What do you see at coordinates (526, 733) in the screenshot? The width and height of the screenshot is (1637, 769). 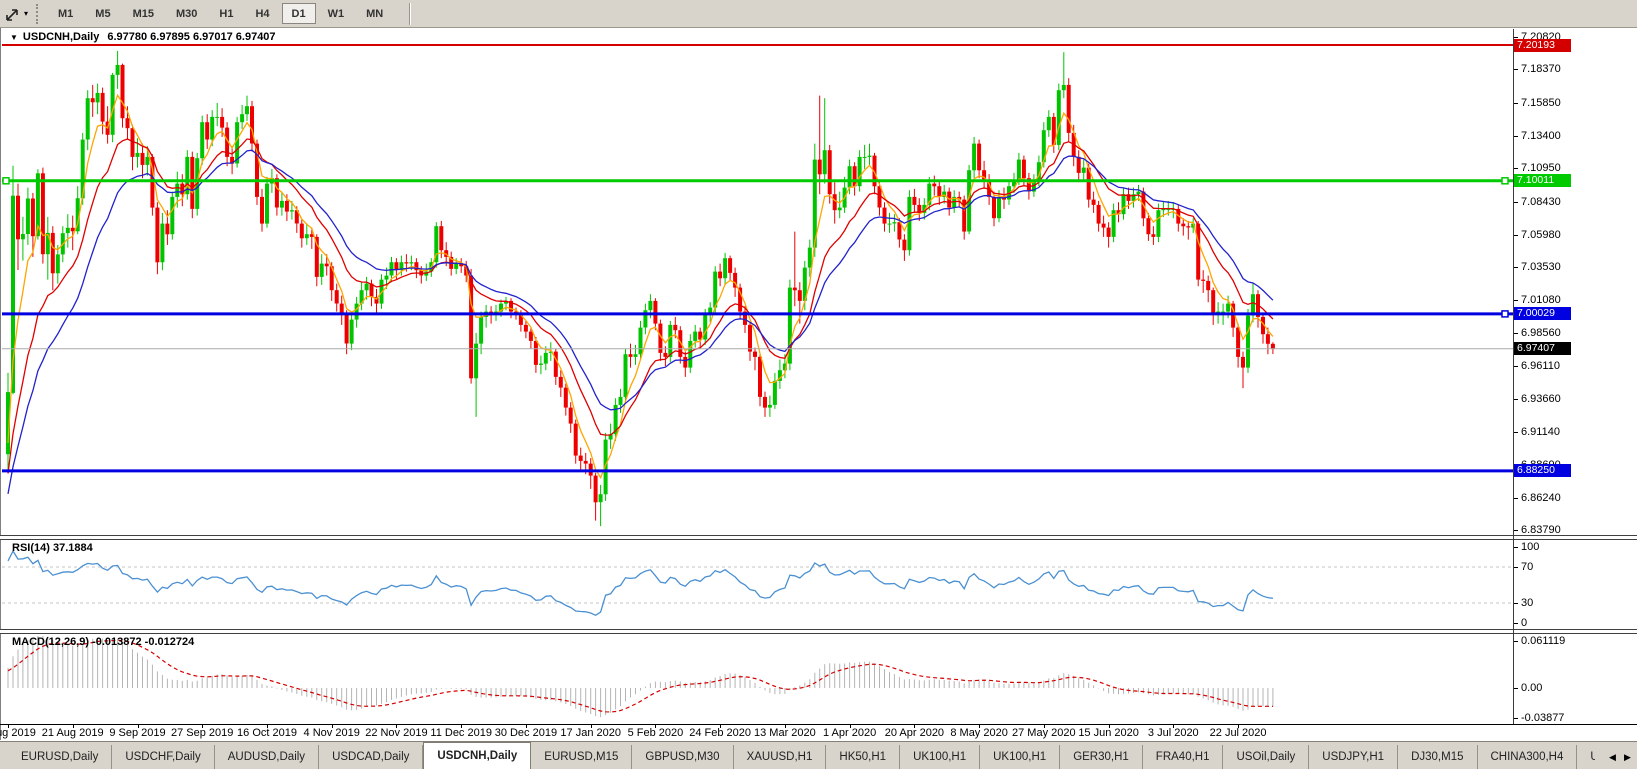 I see `date-tick-label: 30 Dec 2019` at bounding box center [526, 733].